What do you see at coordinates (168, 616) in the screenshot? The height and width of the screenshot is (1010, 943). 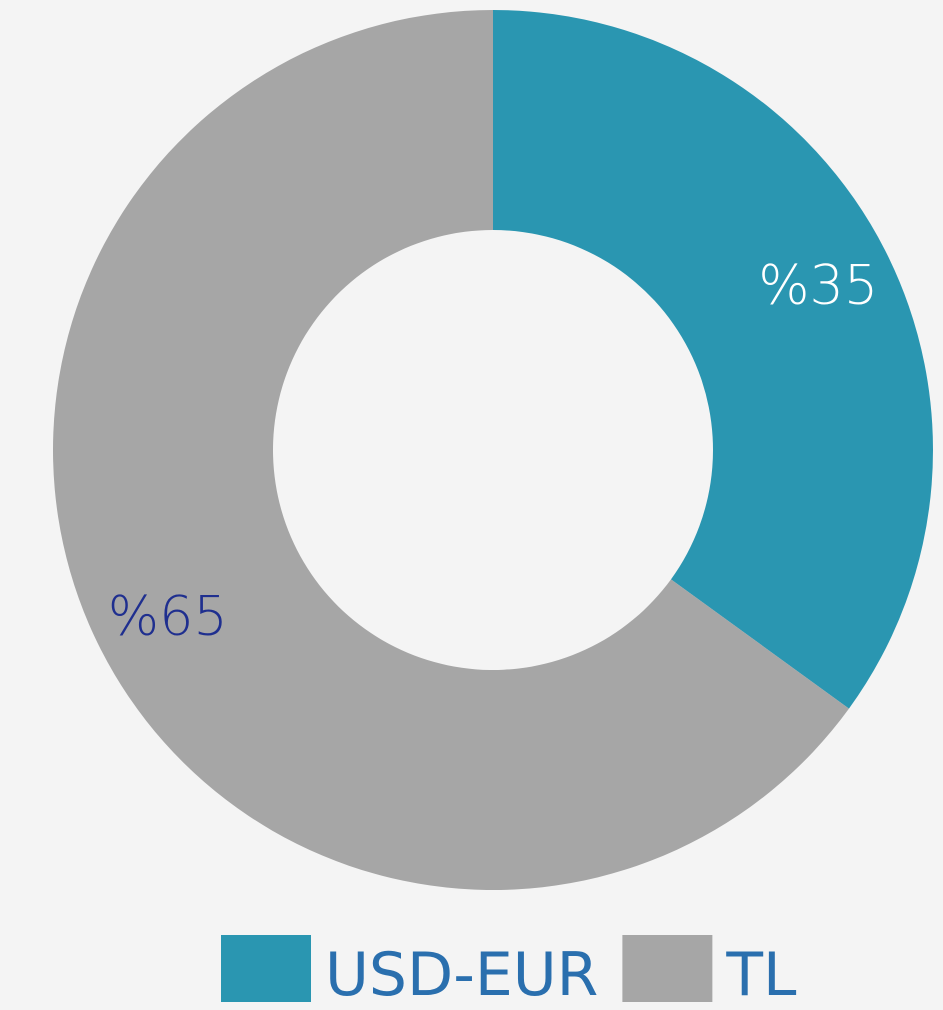 I see `slice-label: %65` at bounding box center [168, 616].